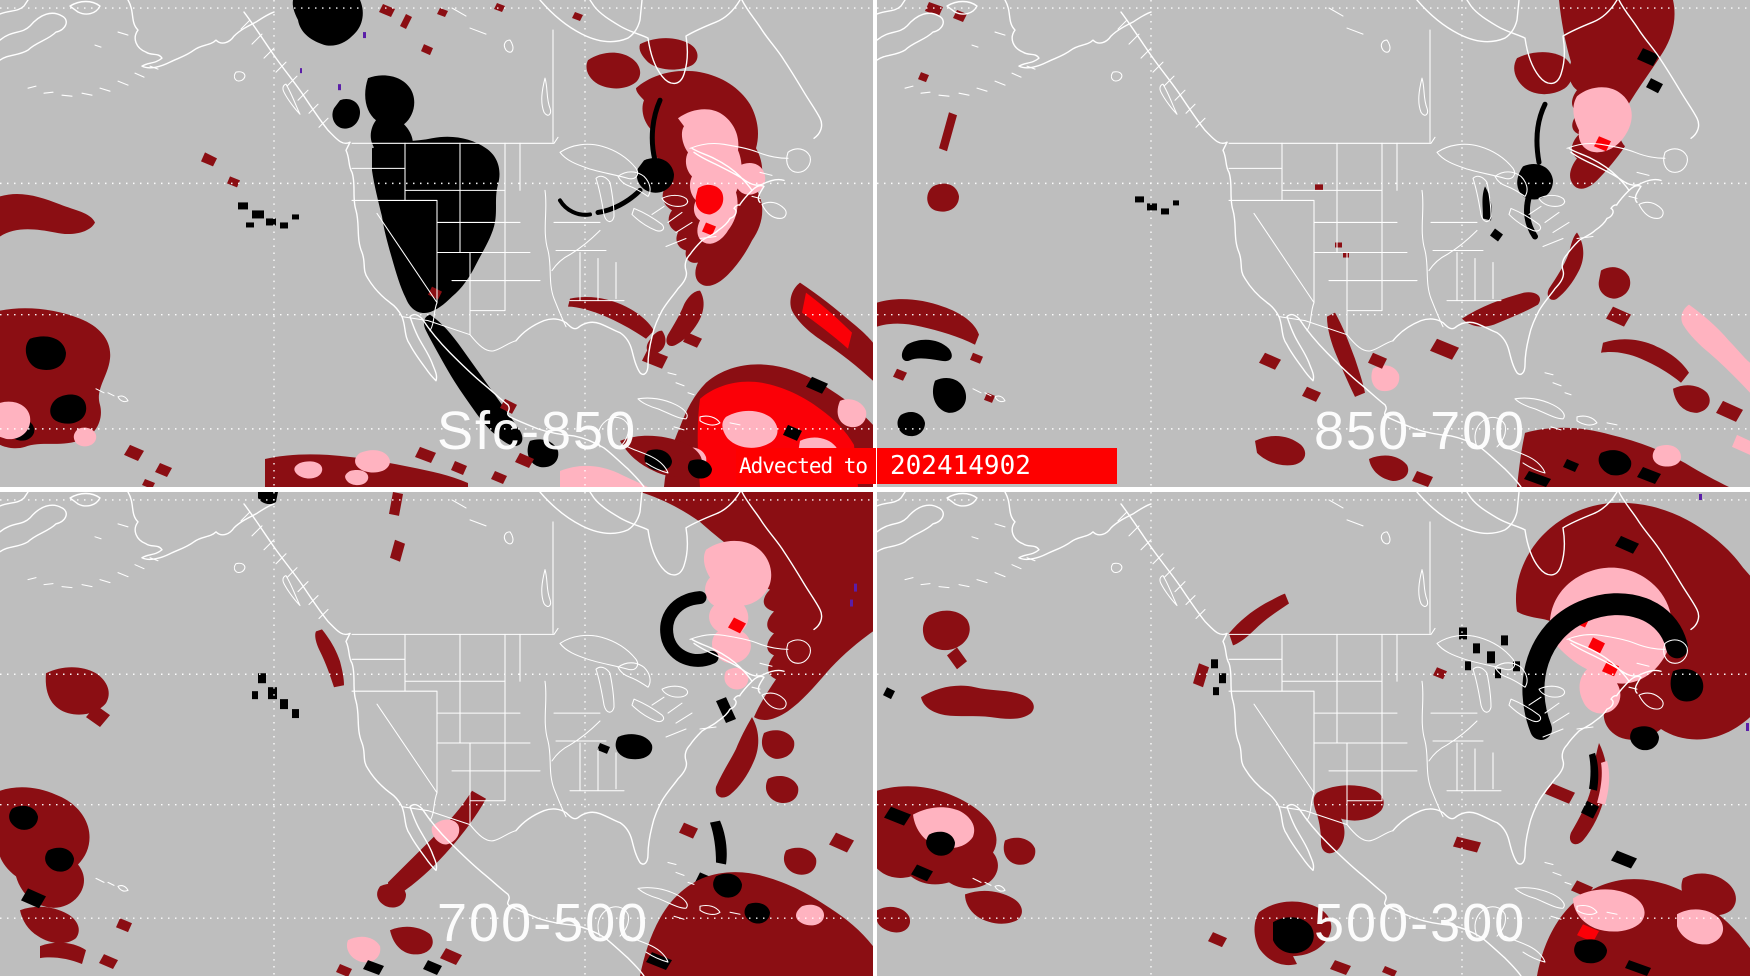 Image resolution: width=1750 pixels, height=976 pixels. Describe the element at coordinates (1420, 431) in the screenshot. I see `panel-label-850-700: 850-700` at that location.